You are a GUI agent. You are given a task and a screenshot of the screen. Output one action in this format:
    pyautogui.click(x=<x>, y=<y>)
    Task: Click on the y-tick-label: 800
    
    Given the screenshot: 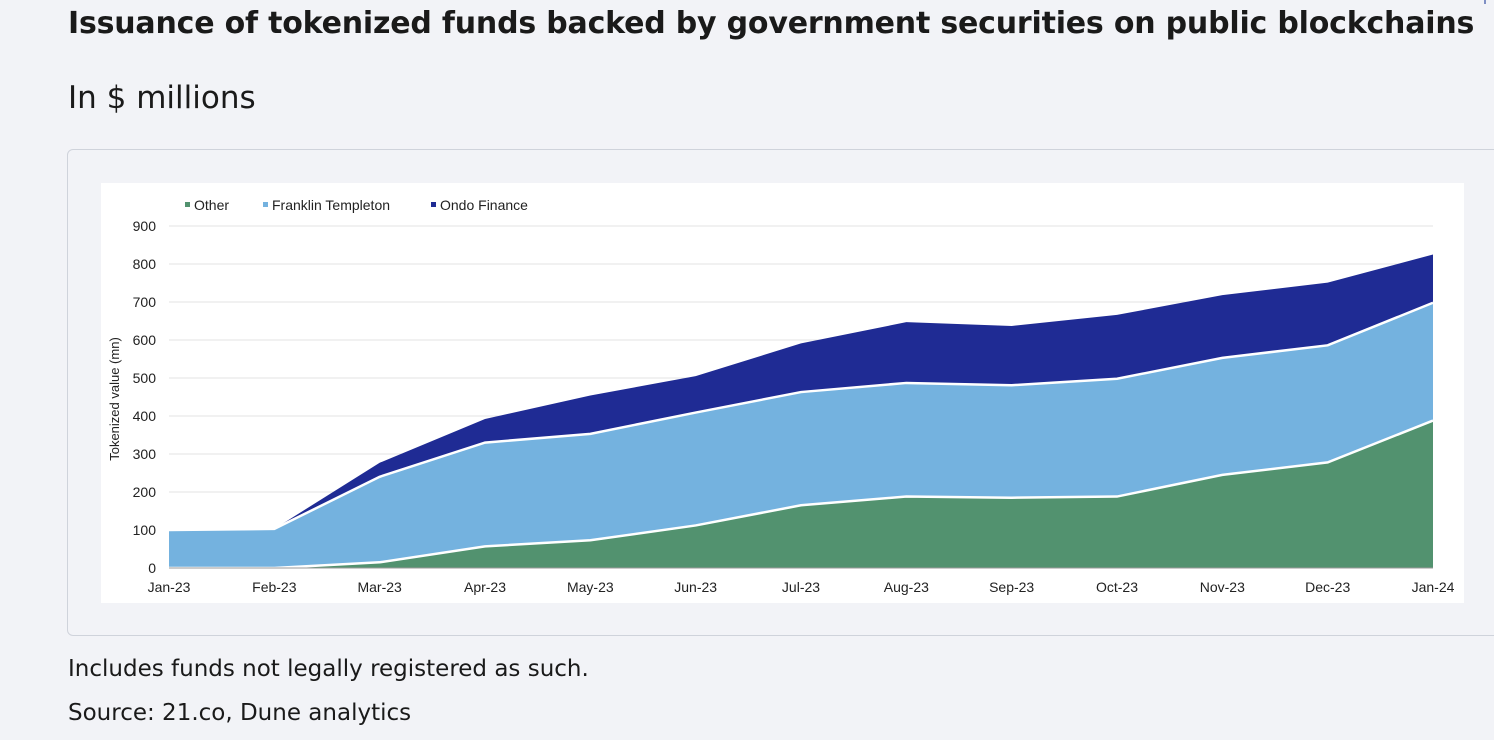 What is the action you would take?
    pyautogui.click(x=145, y=264)
    